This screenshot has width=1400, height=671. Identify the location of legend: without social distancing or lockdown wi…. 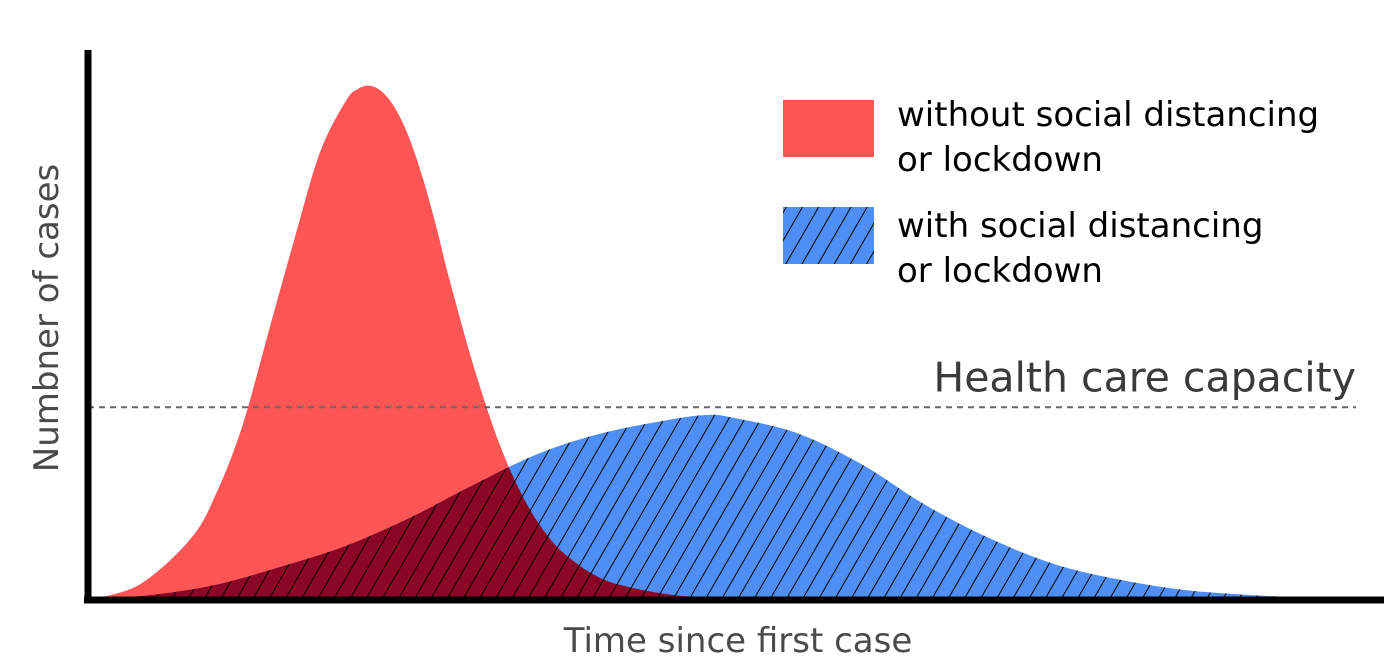
(1051, 193).